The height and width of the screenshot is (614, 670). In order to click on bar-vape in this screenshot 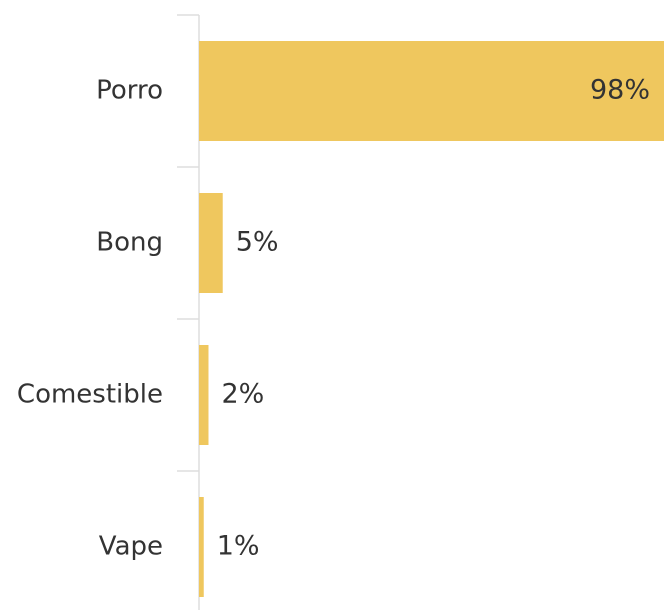, I will do `click(201, 547)`.